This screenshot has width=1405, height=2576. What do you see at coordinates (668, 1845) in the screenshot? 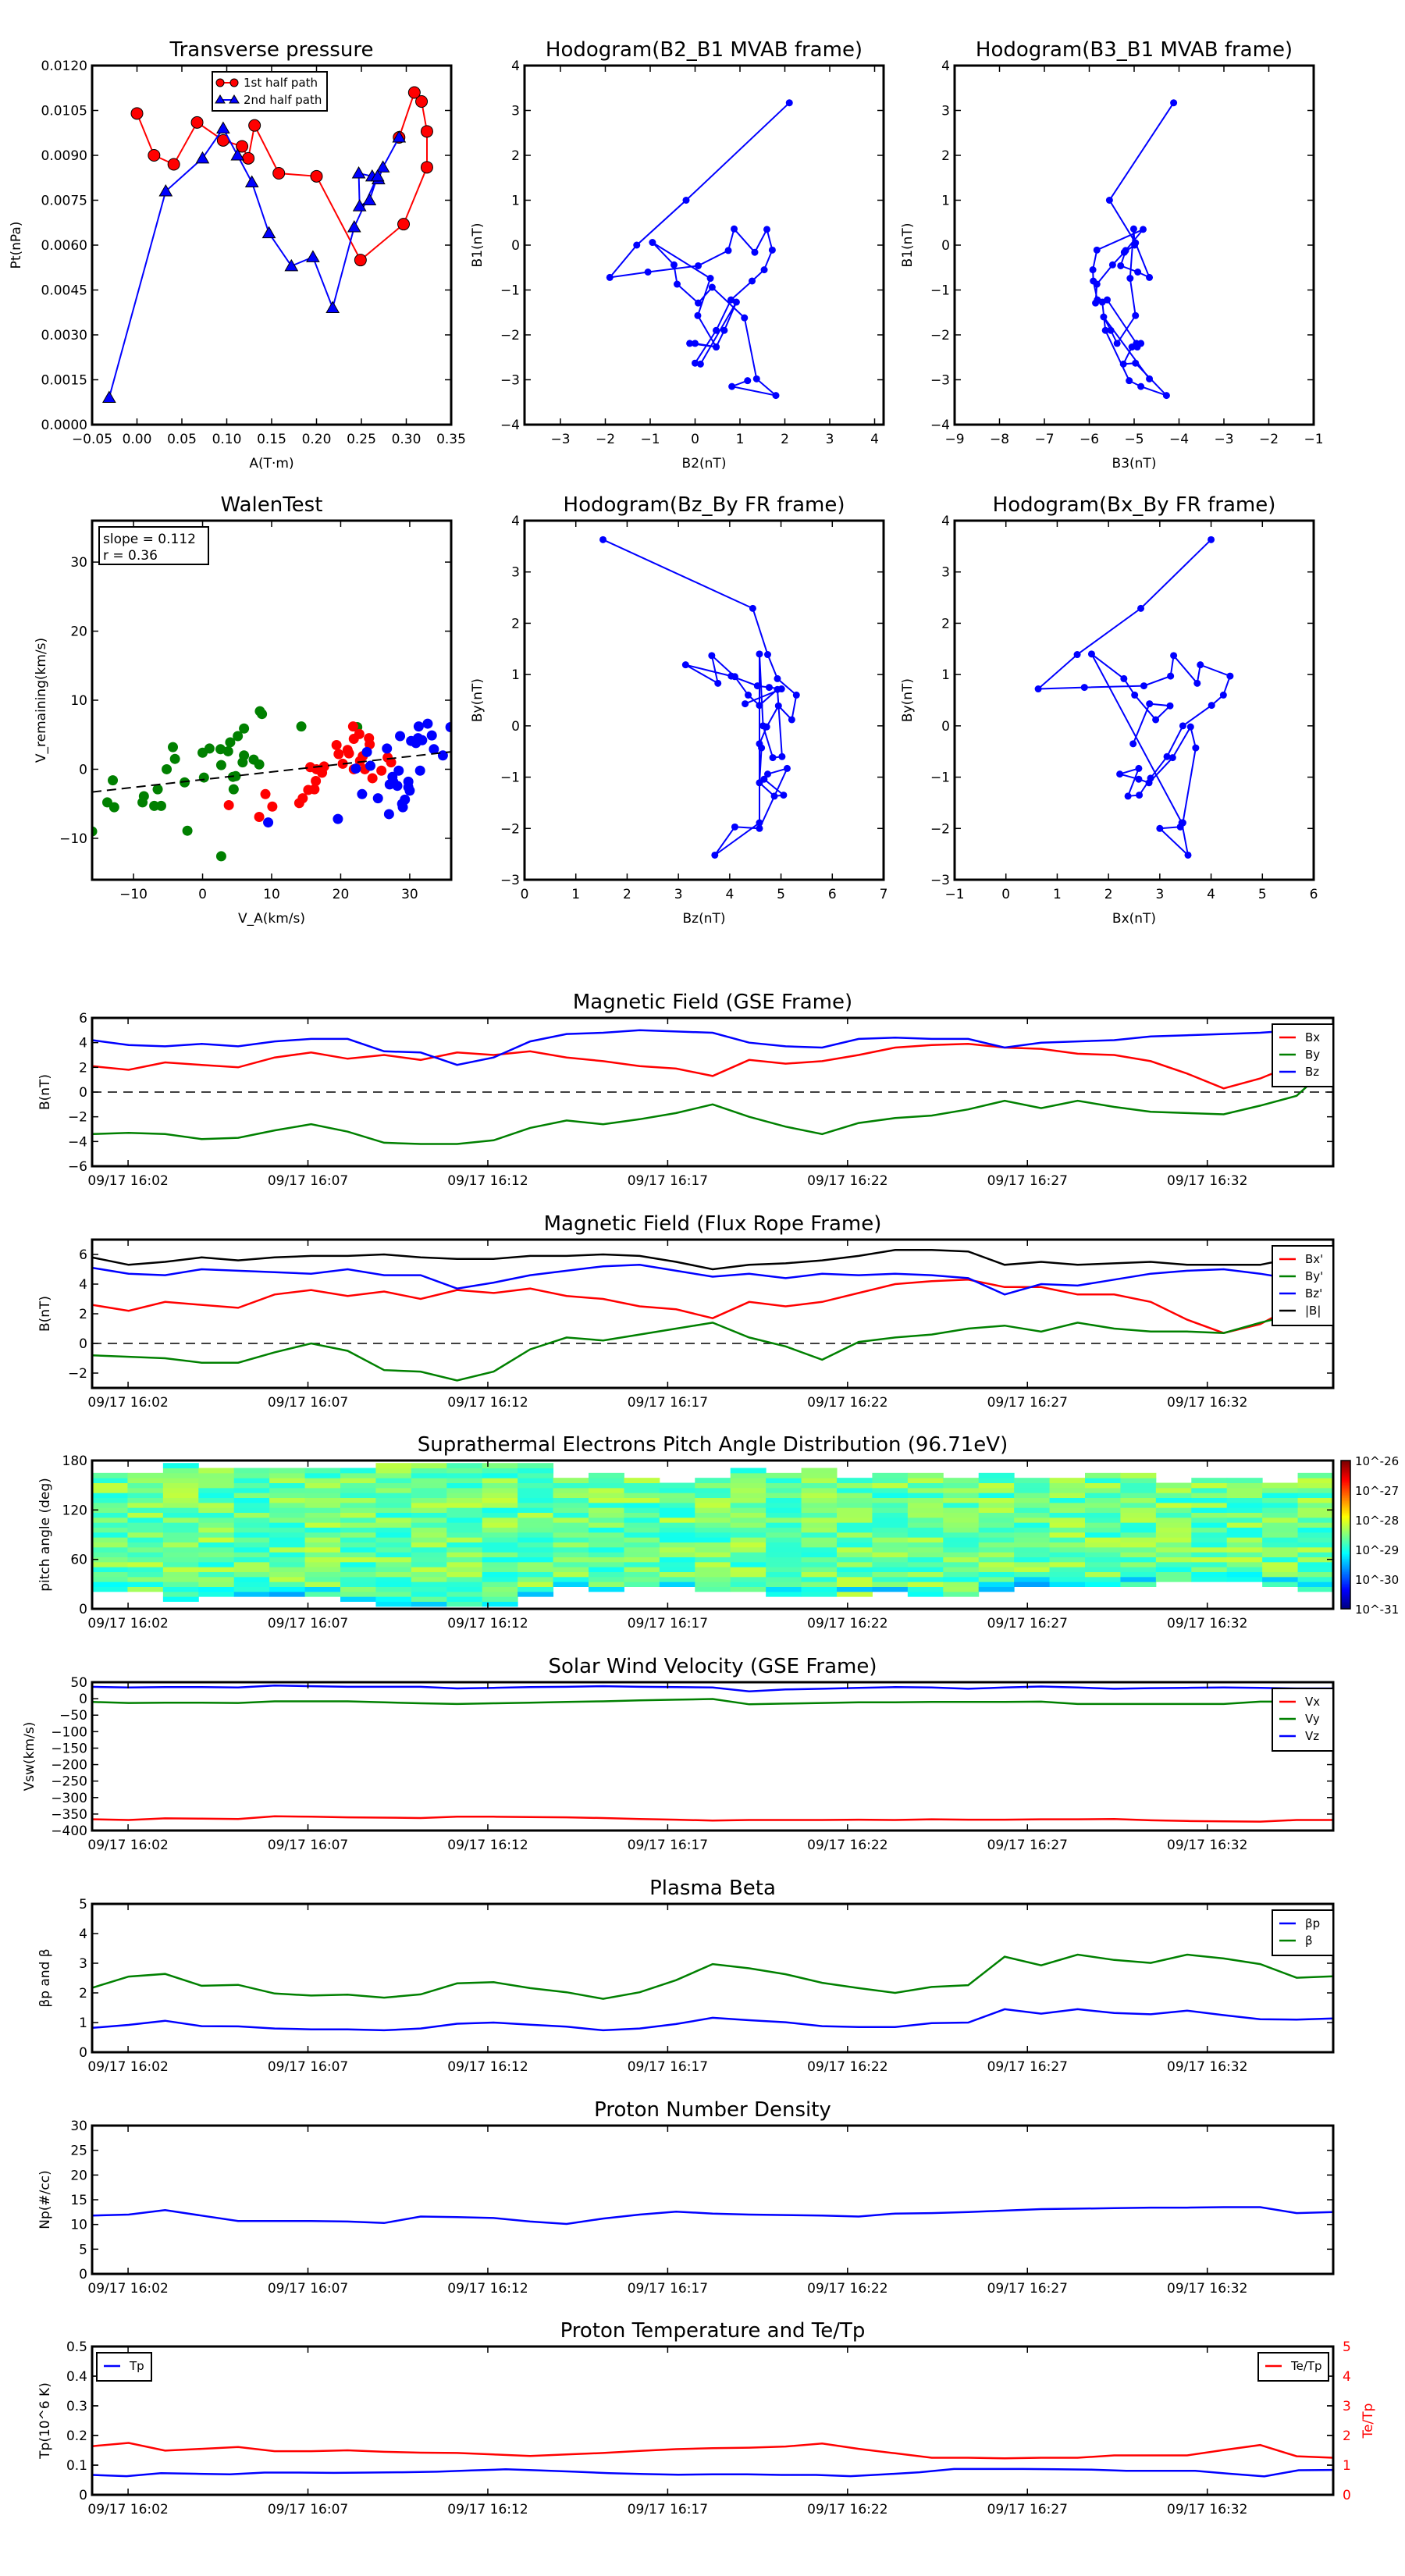
I see `x-tick-label: 09/17 16:17` at bounding box center [668, 1845].